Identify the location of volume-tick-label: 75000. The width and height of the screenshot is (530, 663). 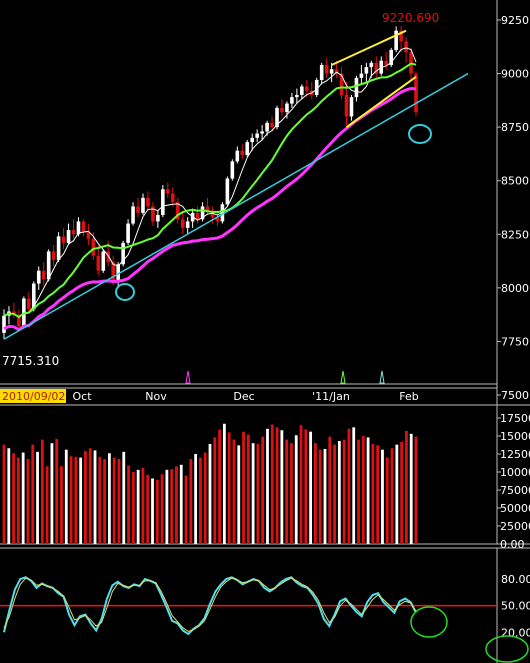
(515, 490).